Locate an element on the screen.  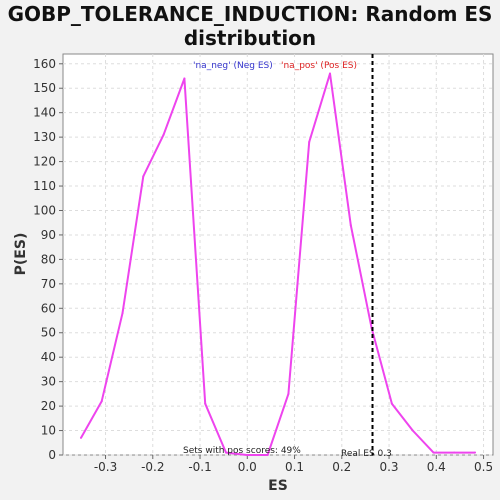
y-tick-label: 100 is located at coordinates (44, 210).